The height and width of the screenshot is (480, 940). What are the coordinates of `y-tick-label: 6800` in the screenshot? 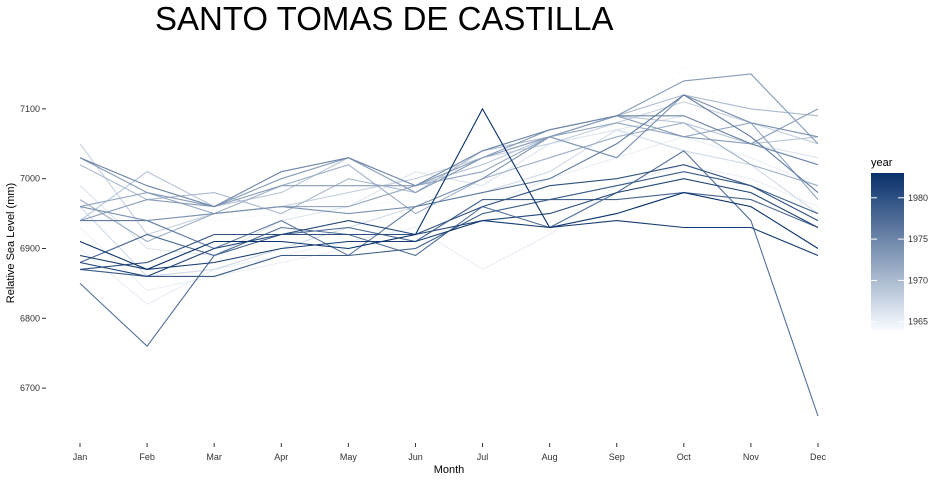 It's located at (30, 318).